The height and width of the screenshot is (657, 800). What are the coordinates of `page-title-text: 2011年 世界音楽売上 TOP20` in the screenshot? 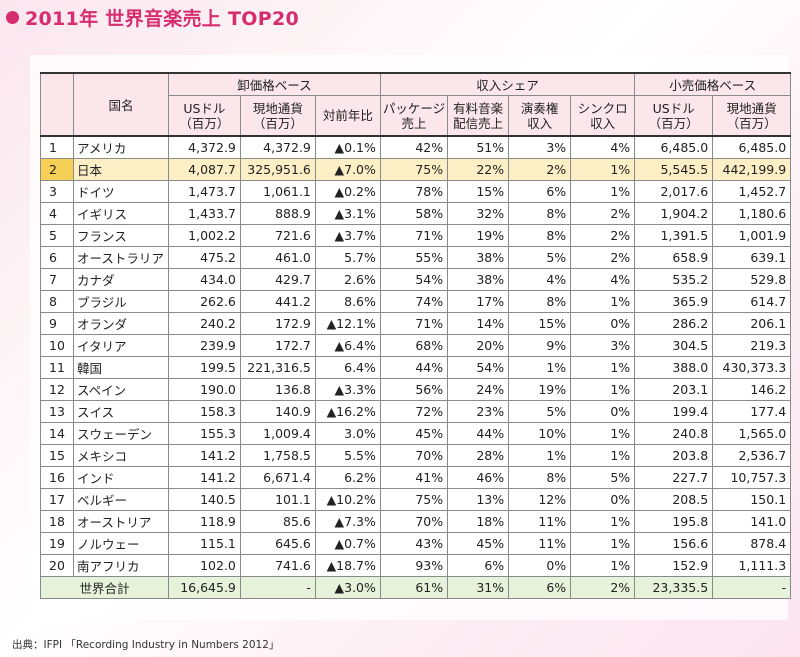 It's located at (162, 18).